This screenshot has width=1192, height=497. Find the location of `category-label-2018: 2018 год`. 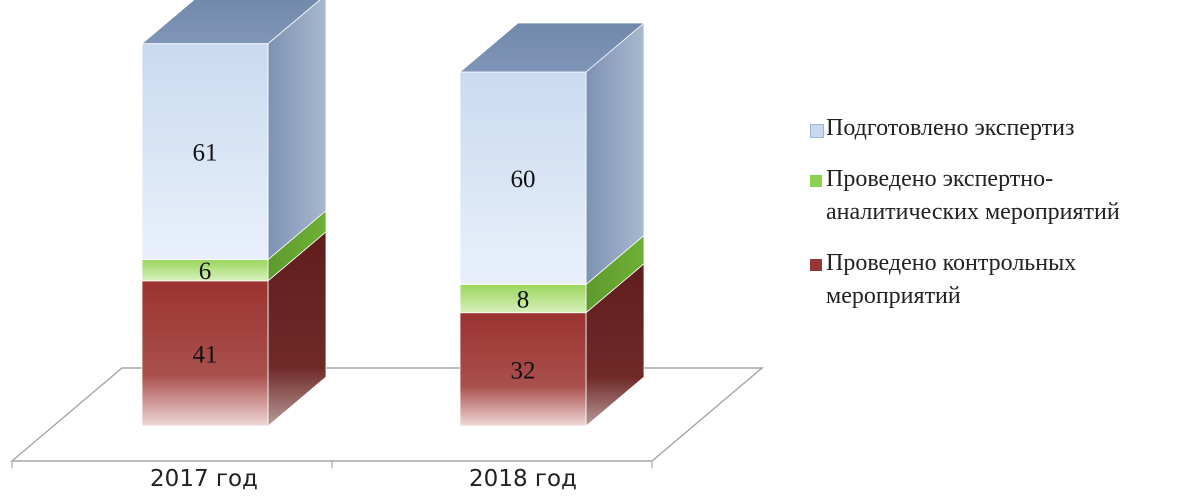

category-label-2018: 2018 год is located at coordinates (523, 479).